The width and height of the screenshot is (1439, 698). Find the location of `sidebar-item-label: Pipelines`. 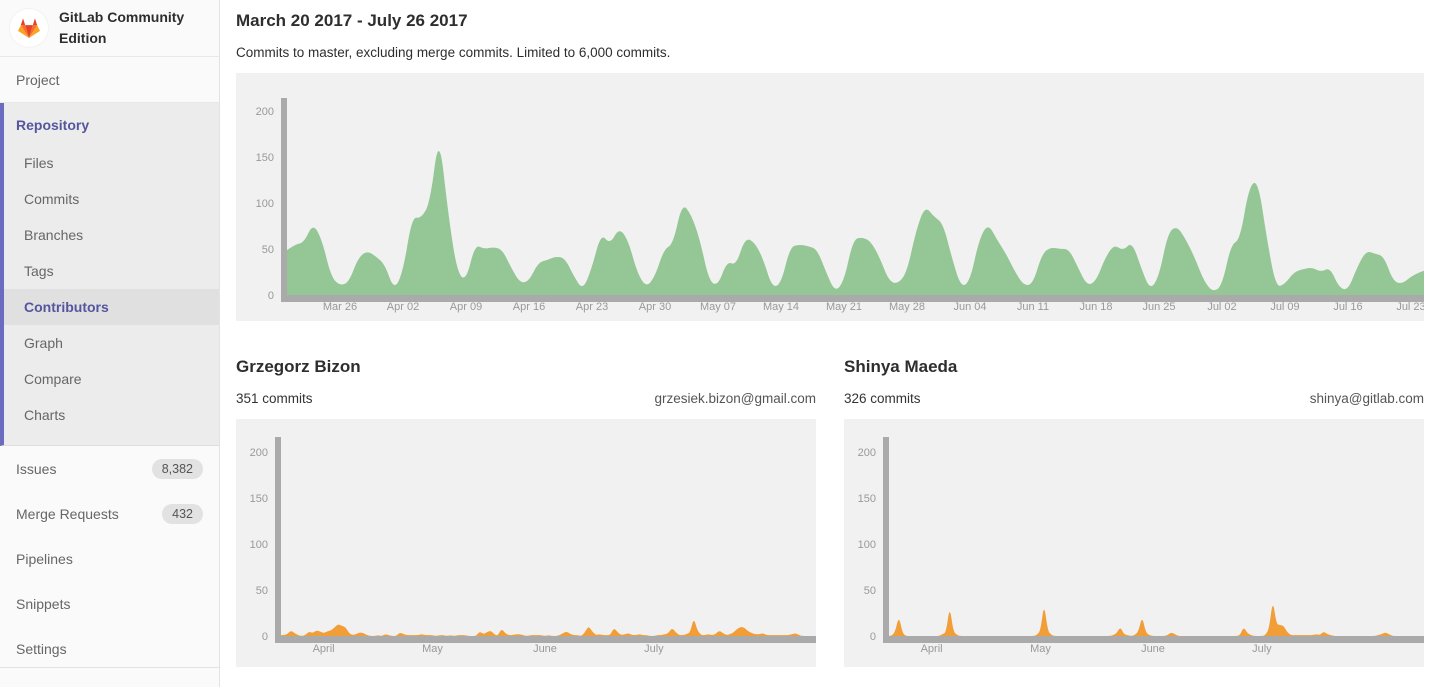

sidebar-item-label: Pipelines is located at coordinates (44, 559).